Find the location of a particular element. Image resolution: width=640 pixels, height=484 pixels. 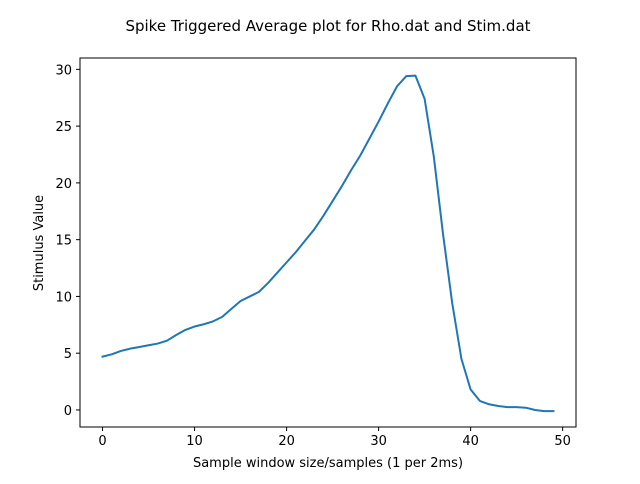

y-tick-label: 20 is located at coordinates (63, 184).